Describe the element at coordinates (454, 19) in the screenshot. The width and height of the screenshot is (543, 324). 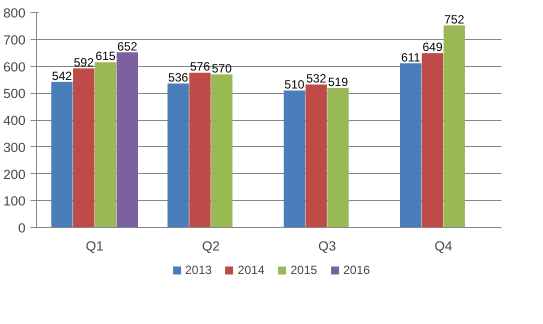
I see `data-label: 752` at that location.